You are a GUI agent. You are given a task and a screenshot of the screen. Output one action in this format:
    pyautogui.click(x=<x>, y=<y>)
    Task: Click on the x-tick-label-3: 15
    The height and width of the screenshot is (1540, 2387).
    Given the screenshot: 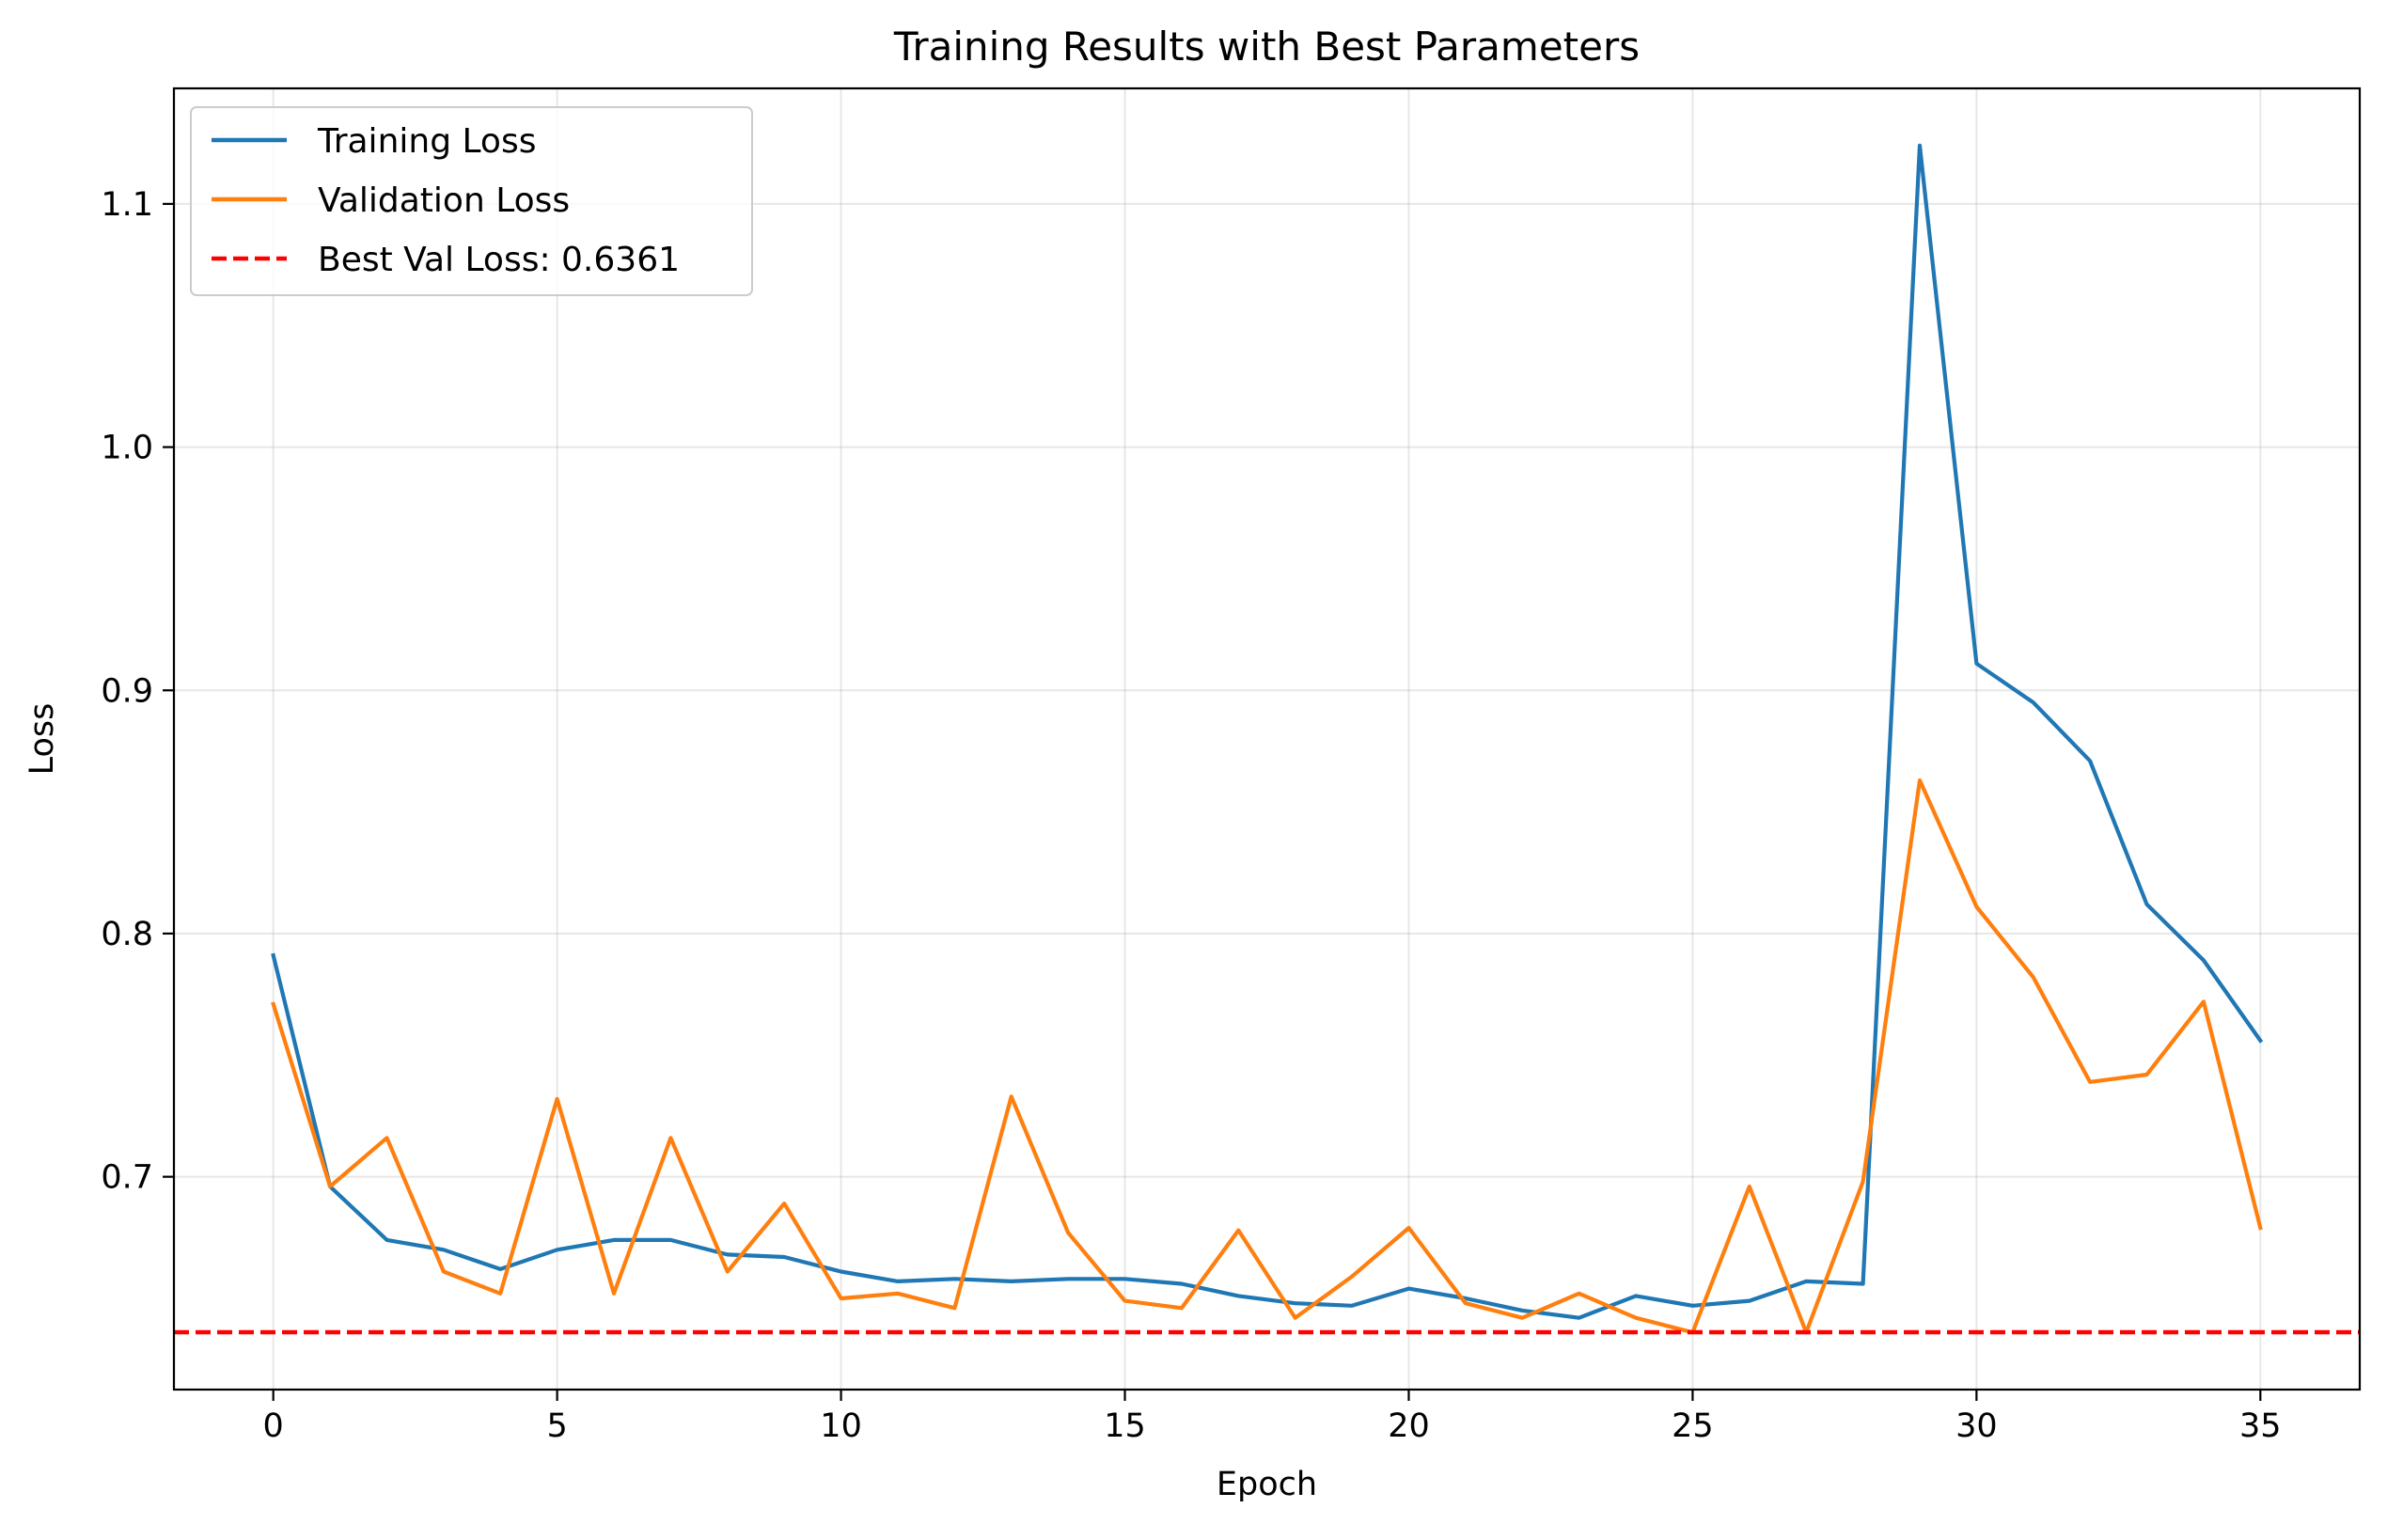 What is the action you would take?
    pyautogui.click(x=1125, y=1426)
    